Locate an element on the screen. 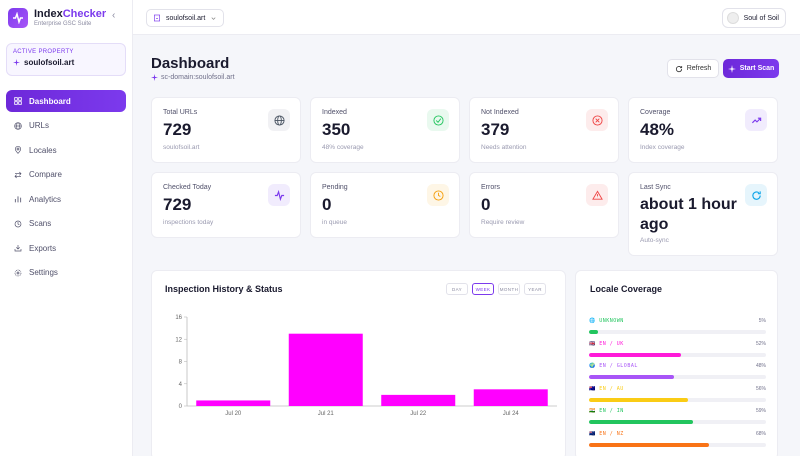 The width and height of the screenshot is (800, 456). card-subtext: Require review is located at coordinates (503, 222).